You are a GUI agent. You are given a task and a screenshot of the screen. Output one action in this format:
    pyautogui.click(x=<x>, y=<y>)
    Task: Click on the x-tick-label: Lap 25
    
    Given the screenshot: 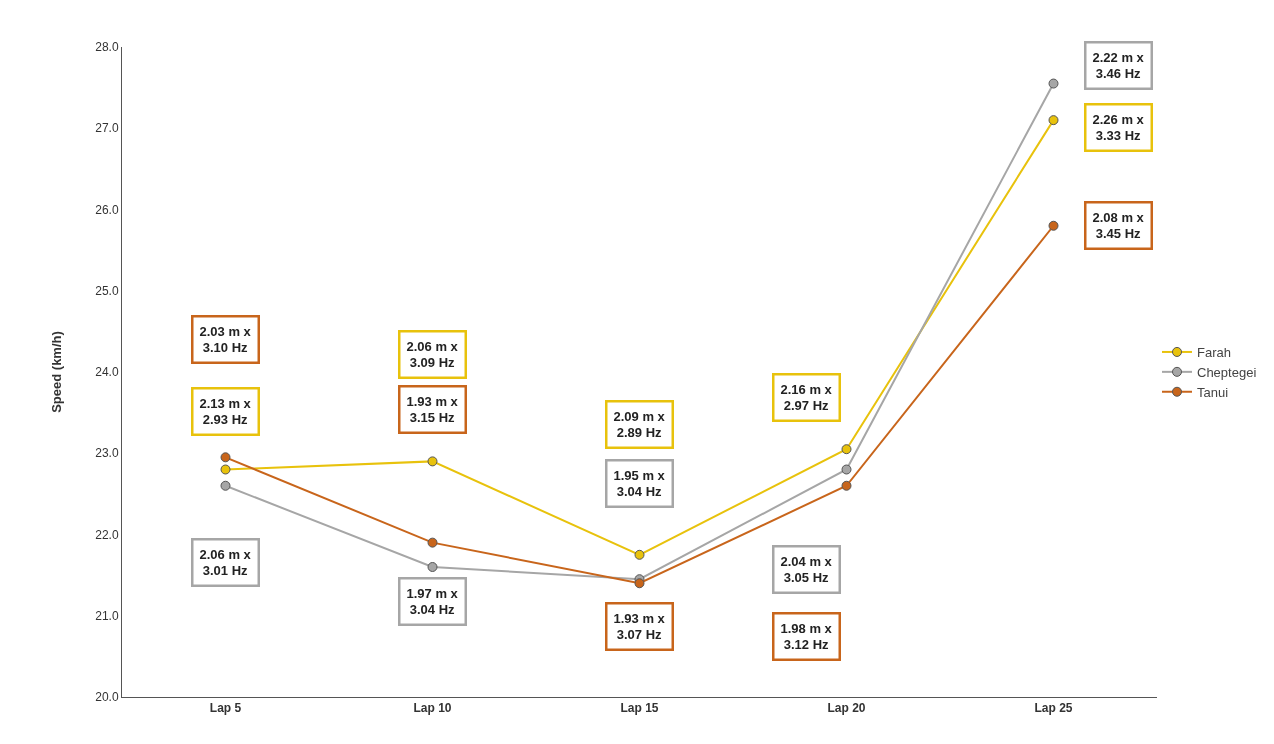 What is the action you would take?
    pyautogui.click(x=1053, y=708)
    